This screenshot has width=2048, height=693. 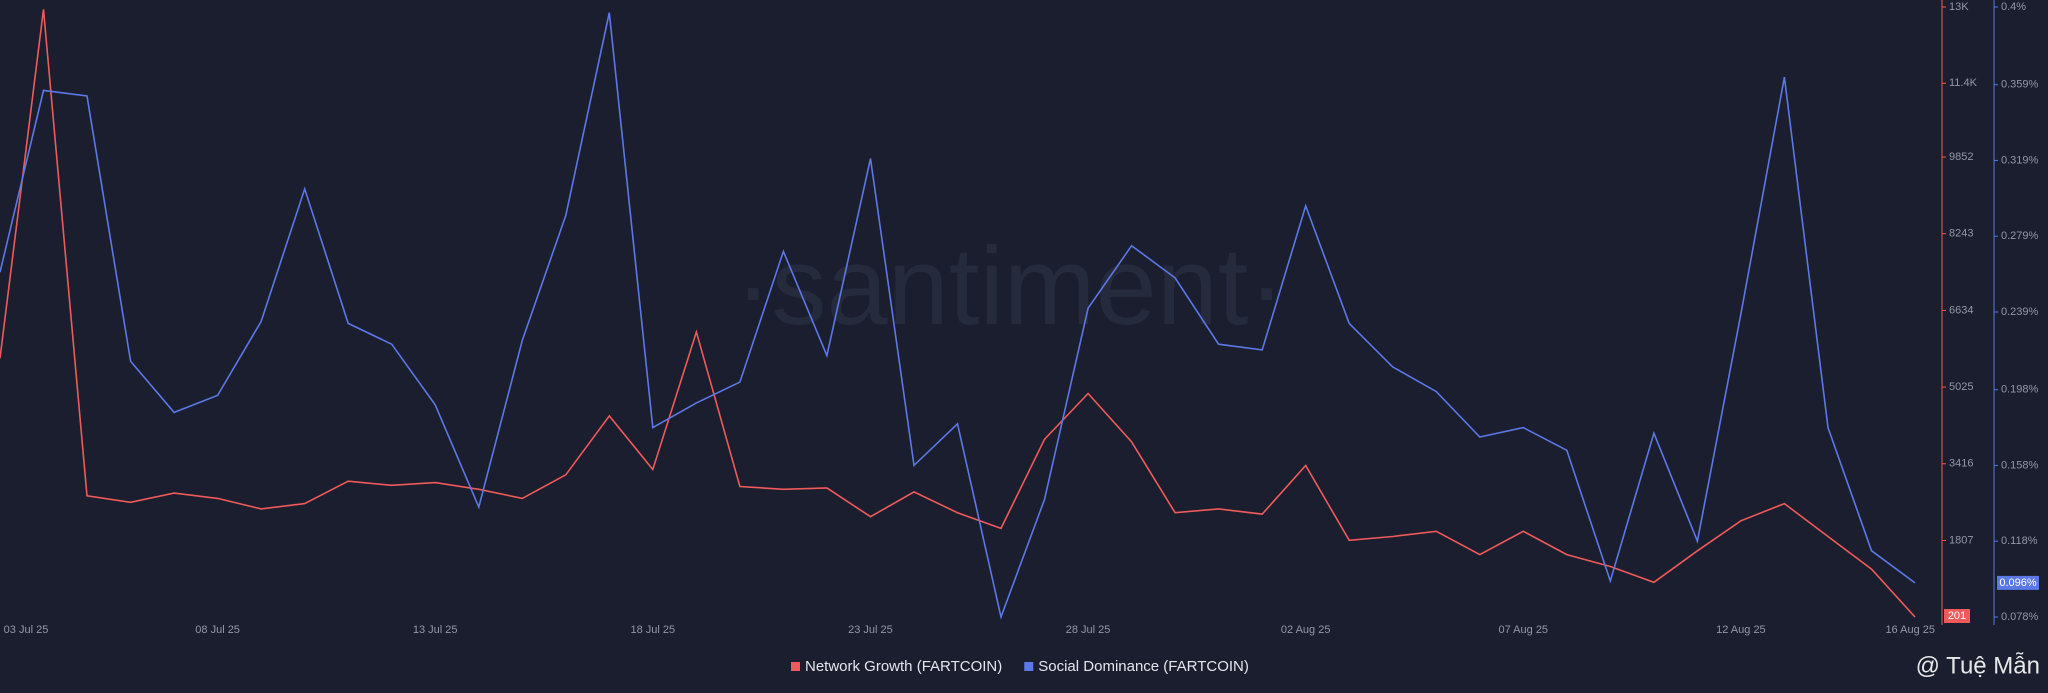 What do you see at coordinates (1961, 464) in the screenshot?
I see `y-tick-label: 3416` at bounding box center [1961, 464].